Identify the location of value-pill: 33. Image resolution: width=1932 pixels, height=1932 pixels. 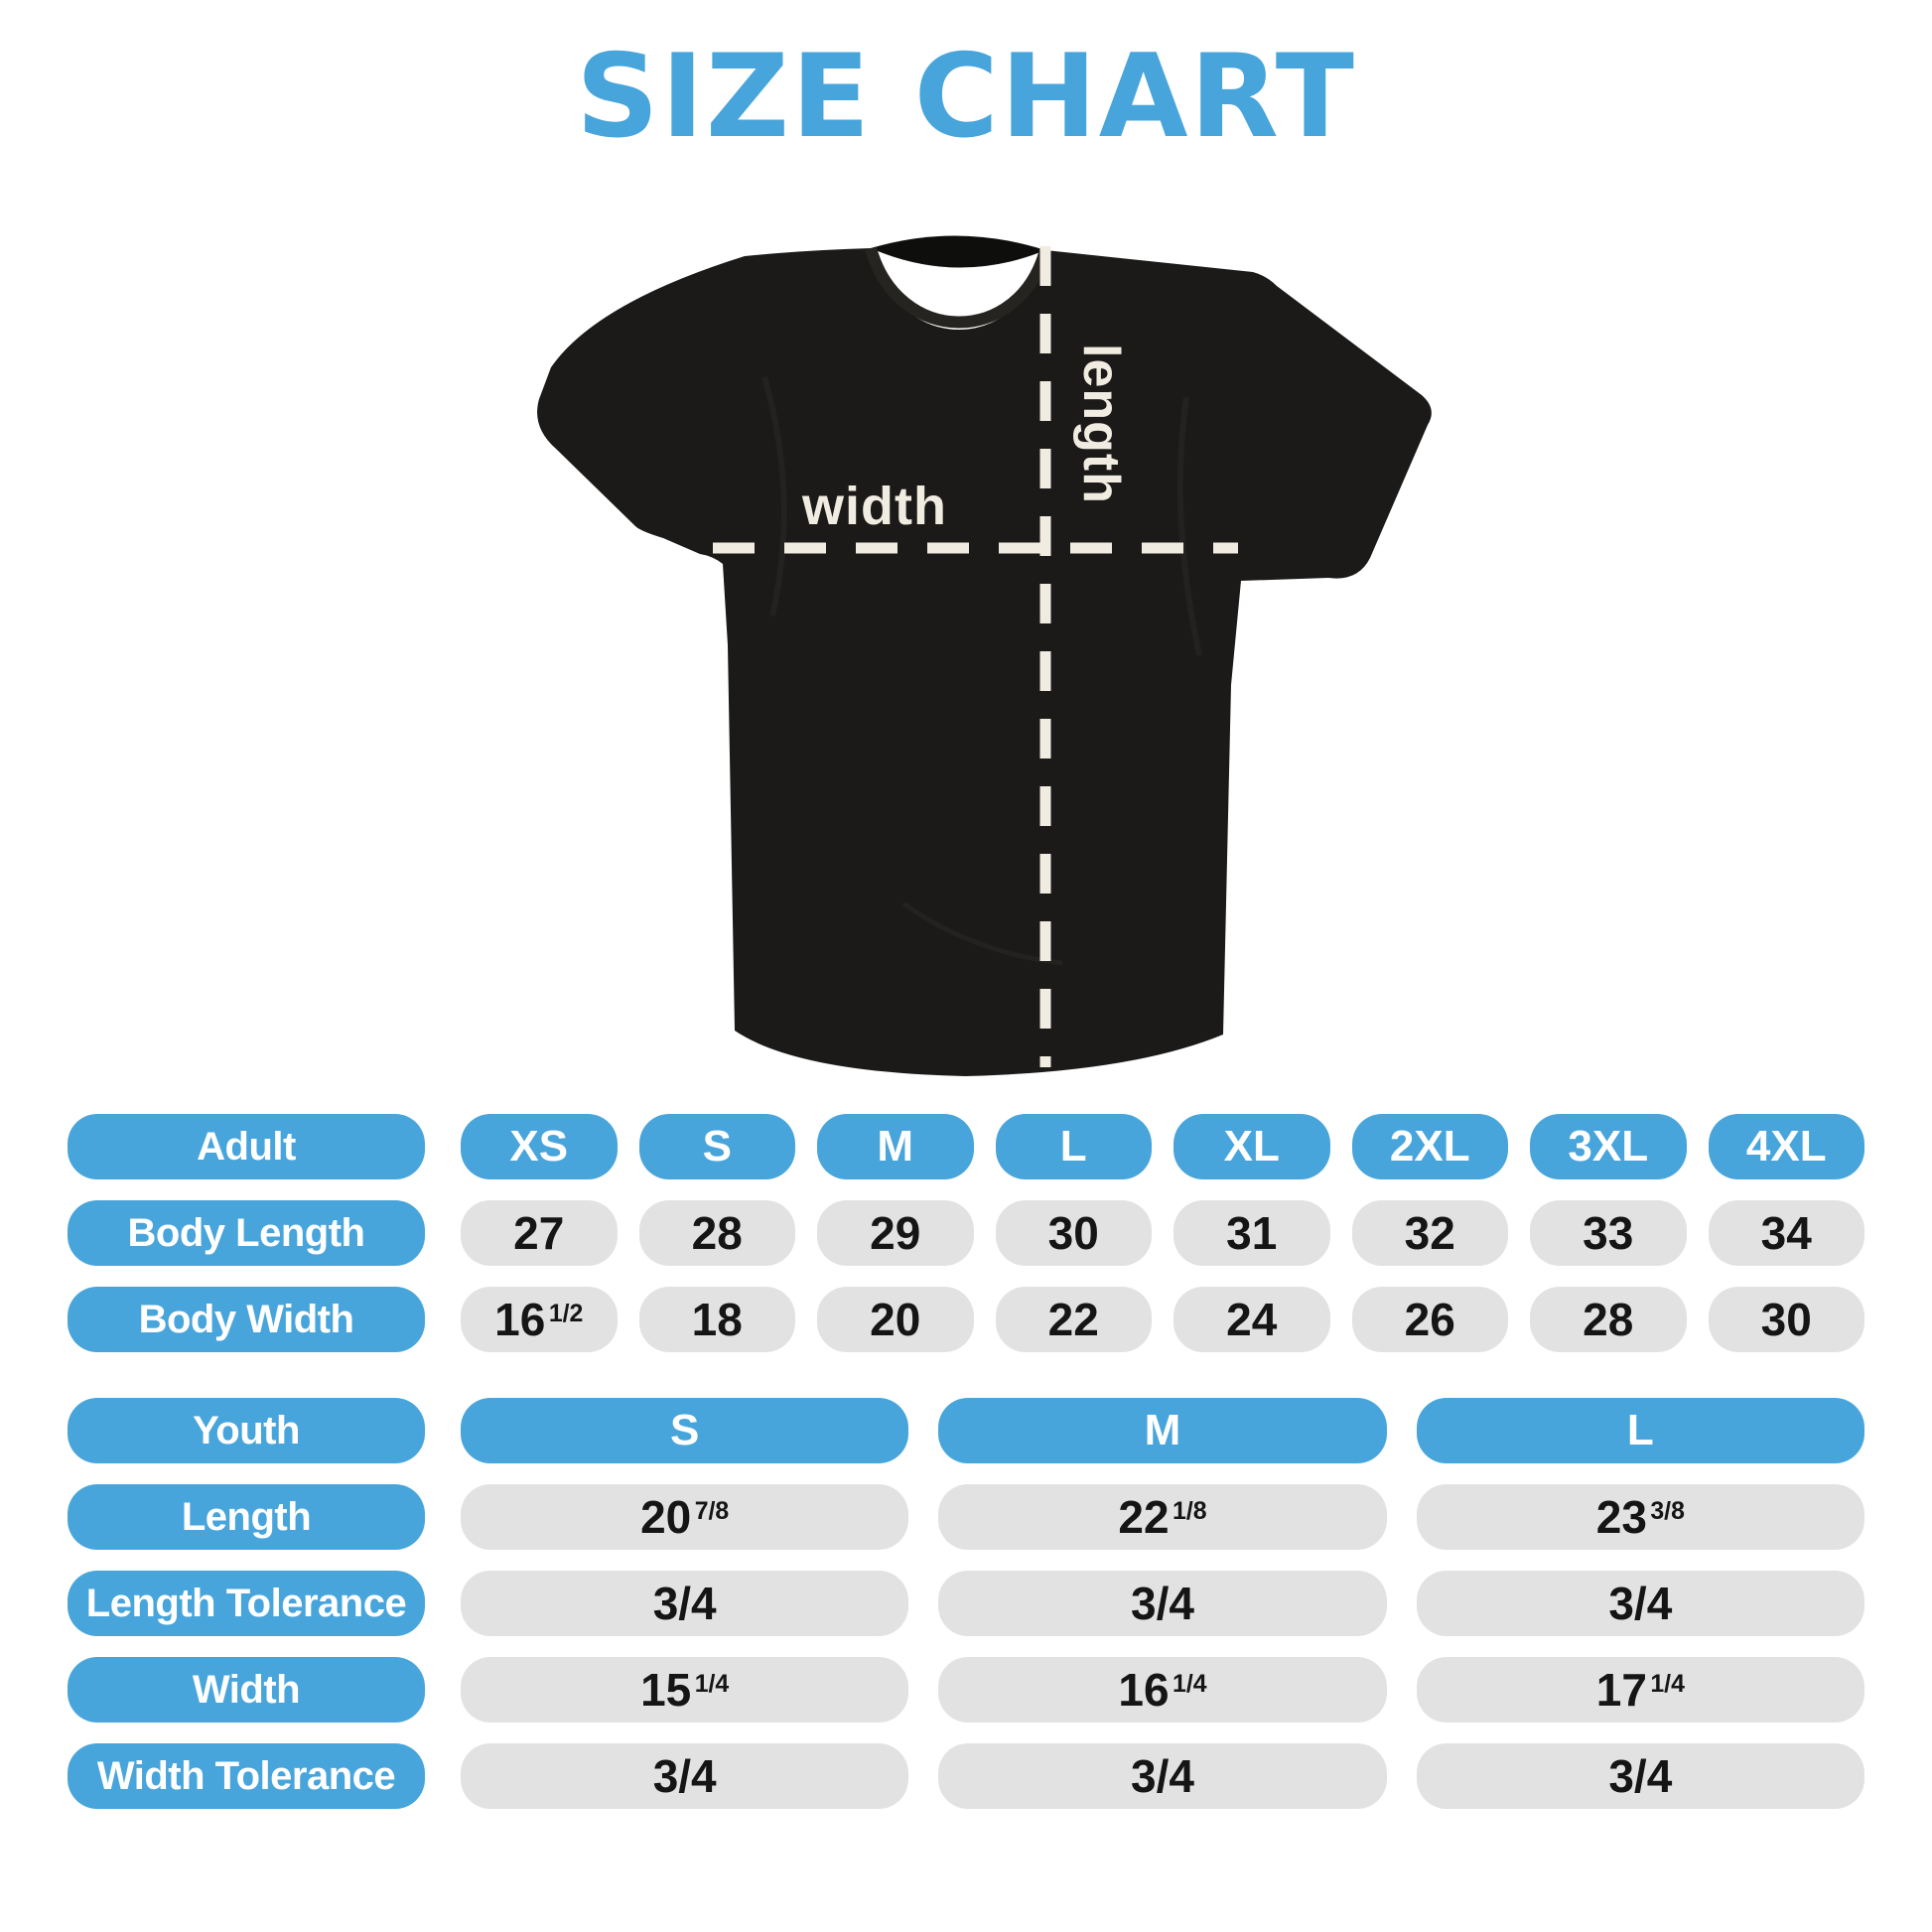
(1608, 1233).